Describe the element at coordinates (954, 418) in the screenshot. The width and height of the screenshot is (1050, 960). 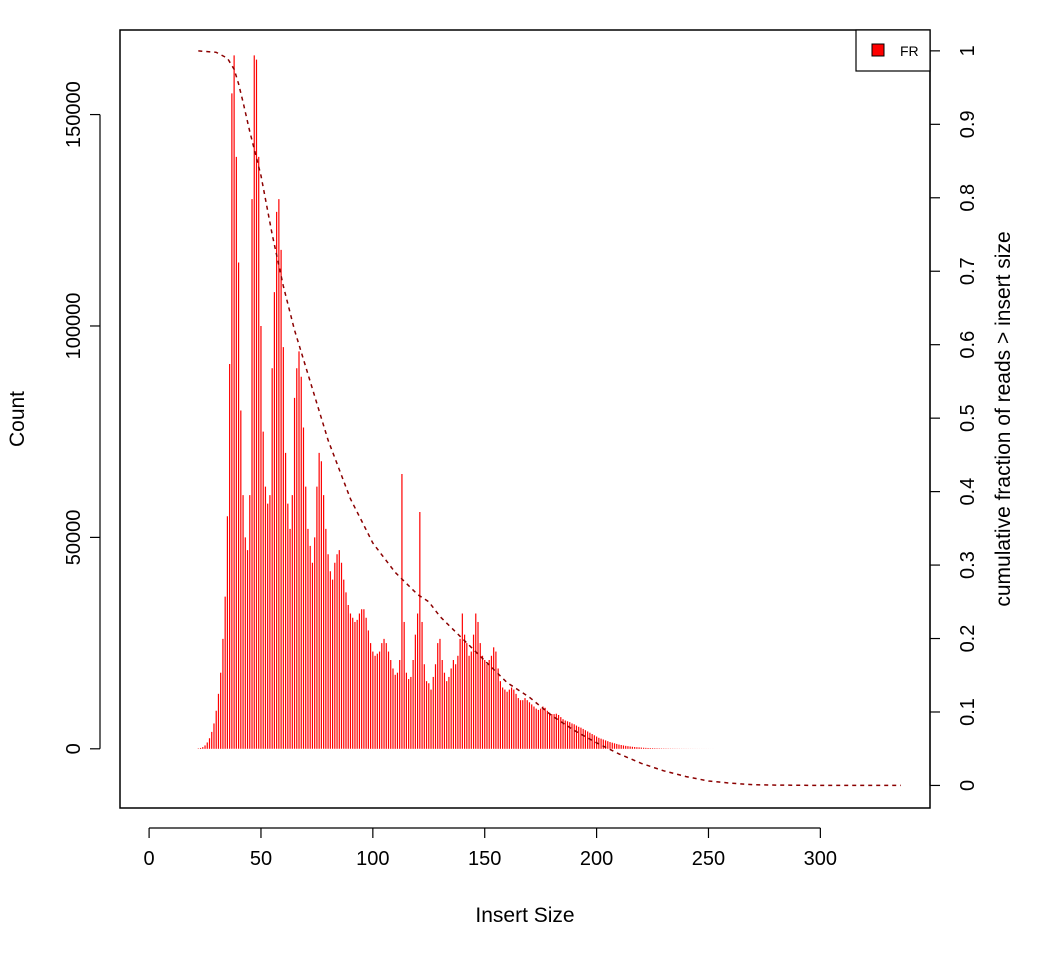
I see `y-axis-right: 0 0.1 0.2 0.3 0.4 0.5 0.6 0.7 0.8 0.9 1` at that location.